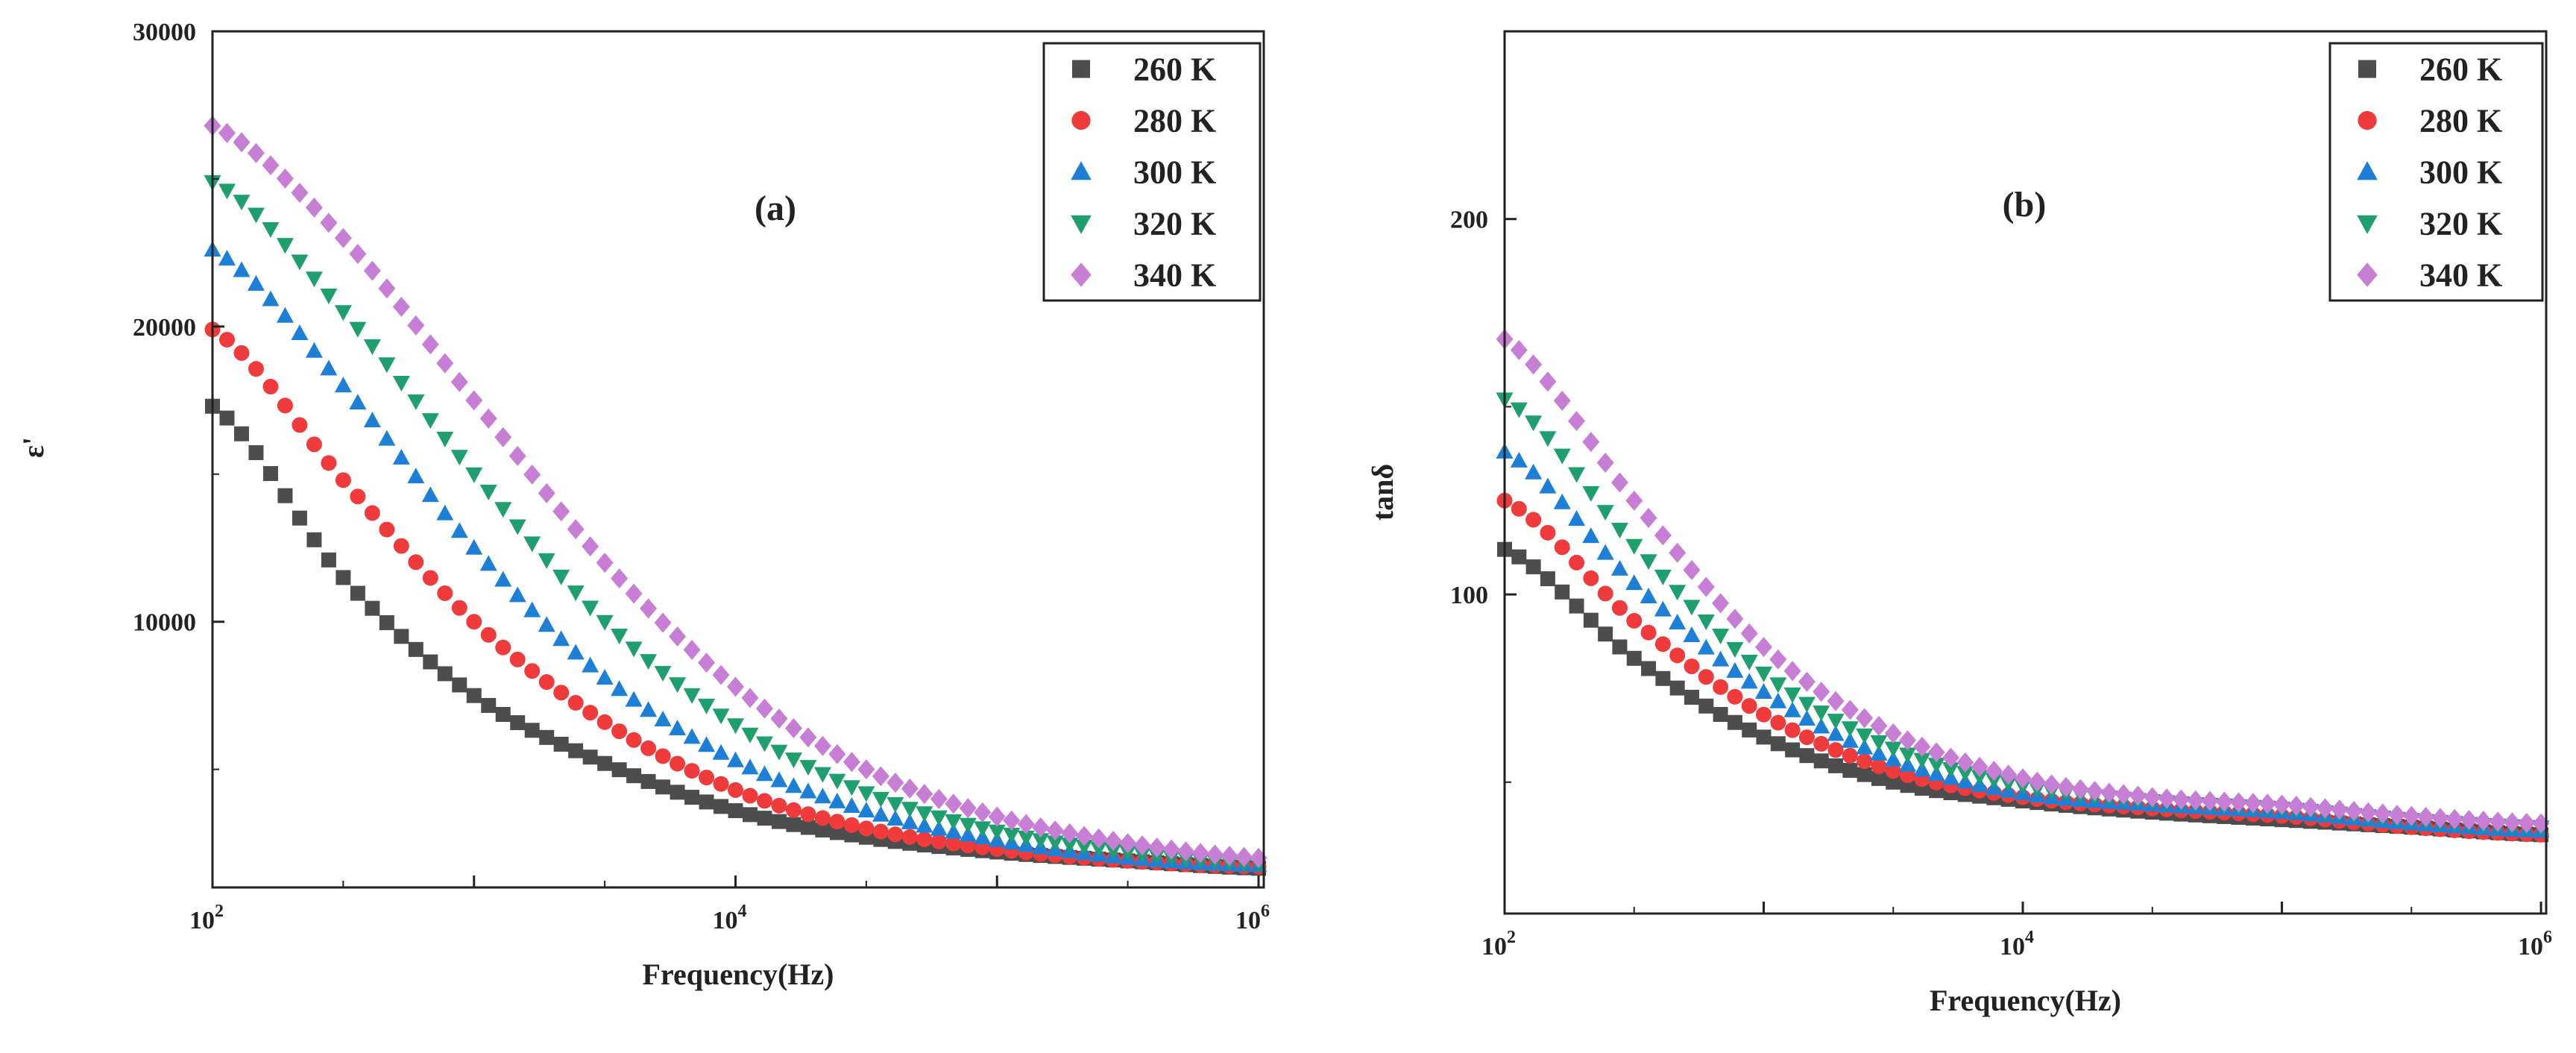 The height and width of the screenshot is (1053, 2576). I want to click on legend-marker-b-300-k, so click(2367, 170).